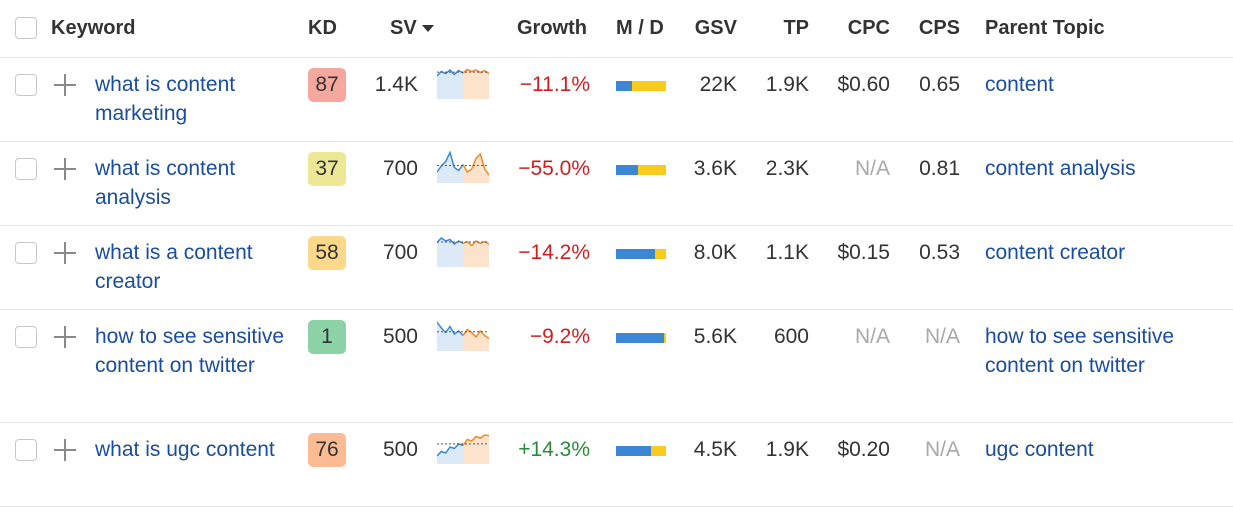 This screenshot has height=512, width=1233. What do you see at coordinates (791, 336) in the screenshot?
I see `tp-value: 600` at bounding box center [791, 336].